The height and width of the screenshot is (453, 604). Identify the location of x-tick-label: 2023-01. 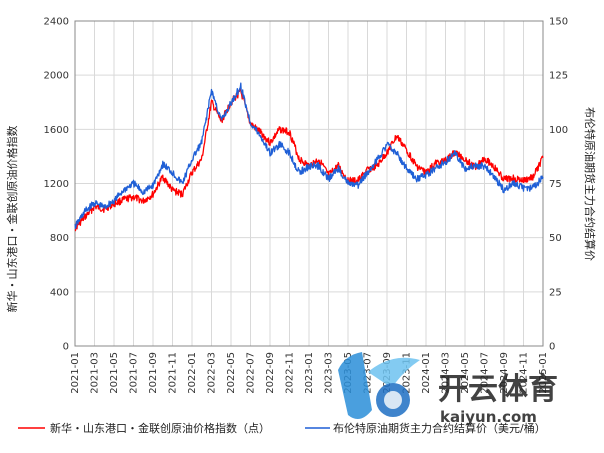
(309, 373).